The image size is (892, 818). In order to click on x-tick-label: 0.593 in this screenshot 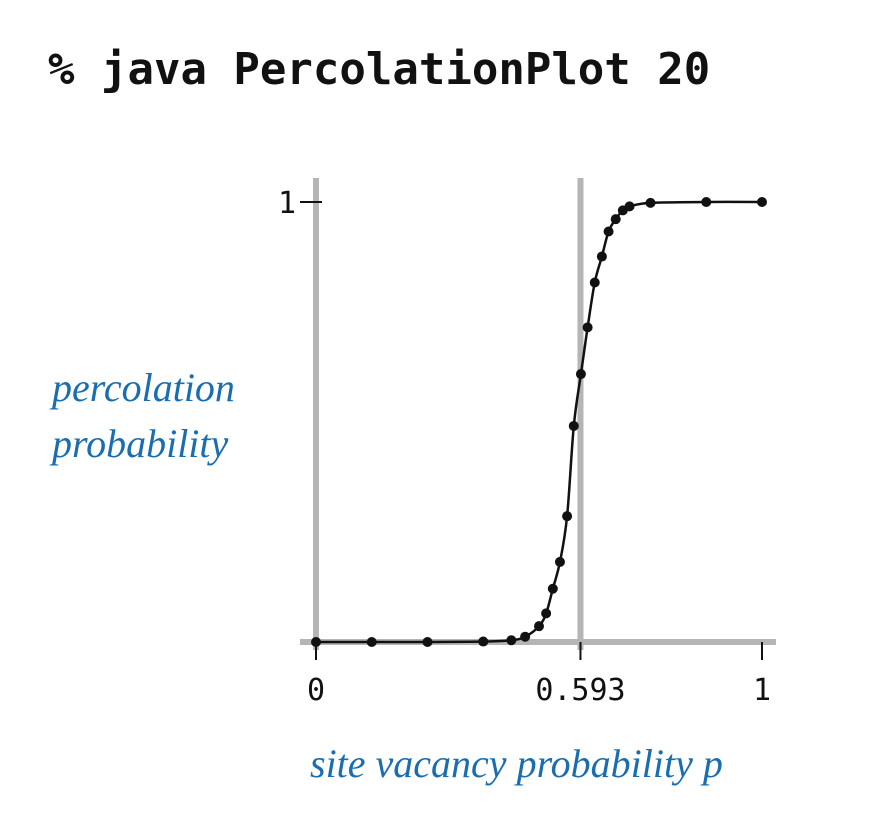, I will do `click(580, 690)`.